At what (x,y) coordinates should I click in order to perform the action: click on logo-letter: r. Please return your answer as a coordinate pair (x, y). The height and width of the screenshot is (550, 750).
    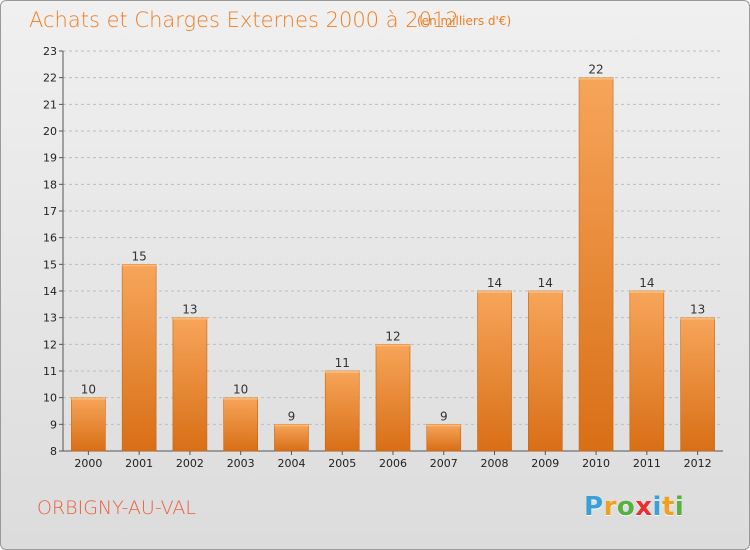
    Looking at the image, I should click on (610, 507).